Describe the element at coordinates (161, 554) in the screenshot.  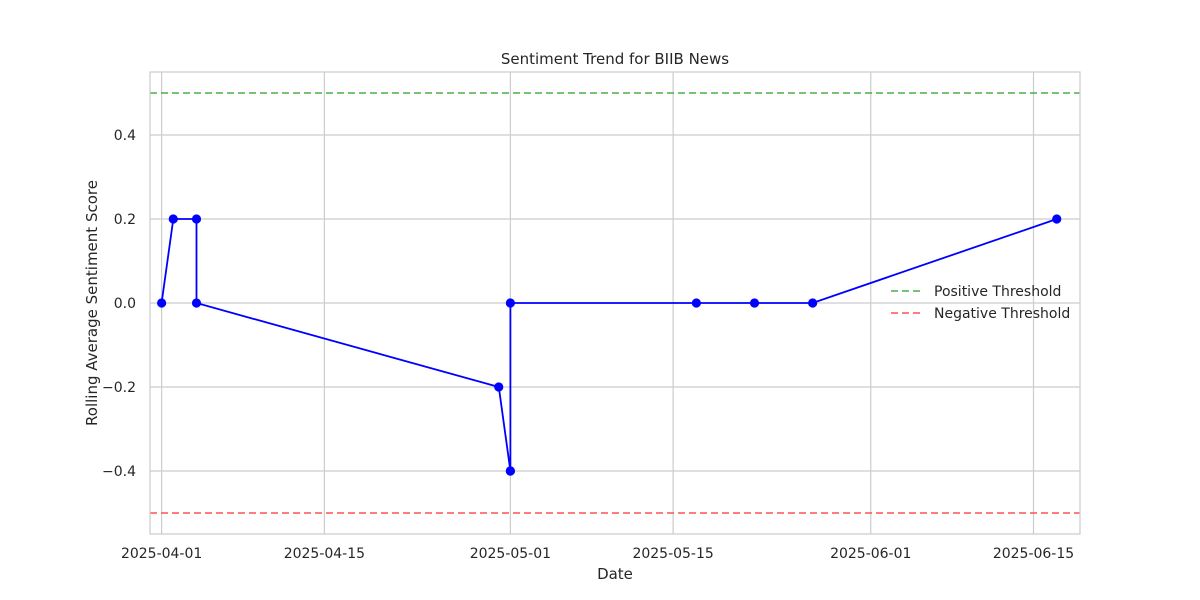
I see `x-tick-label: 2025-04-01` at that location.